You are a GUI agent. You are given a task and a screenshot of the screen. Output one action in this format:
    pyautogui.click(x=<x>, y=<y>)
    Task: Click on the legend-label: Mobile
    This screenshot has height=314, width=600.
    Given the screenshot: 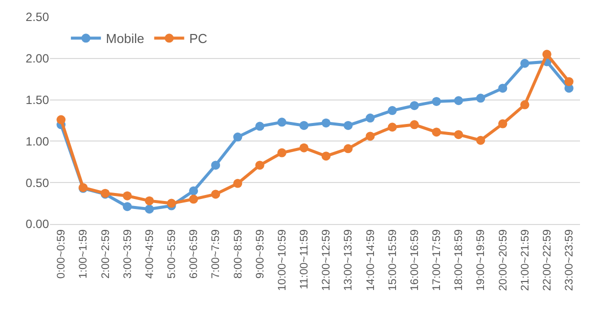 What is the action you would take?
    pyautogui.click(x=125, y=38)
    